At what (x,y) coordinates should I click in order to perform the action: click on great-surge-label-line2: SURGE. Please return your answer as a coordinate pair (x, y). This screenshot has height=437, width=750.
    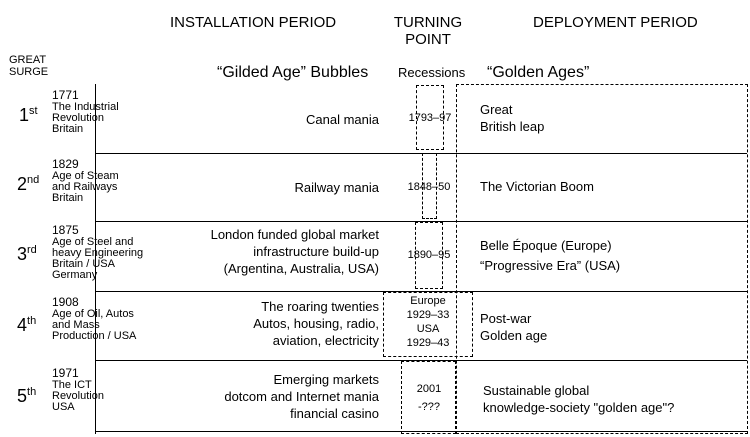
    Looking at the image, I should click on (29, 72).